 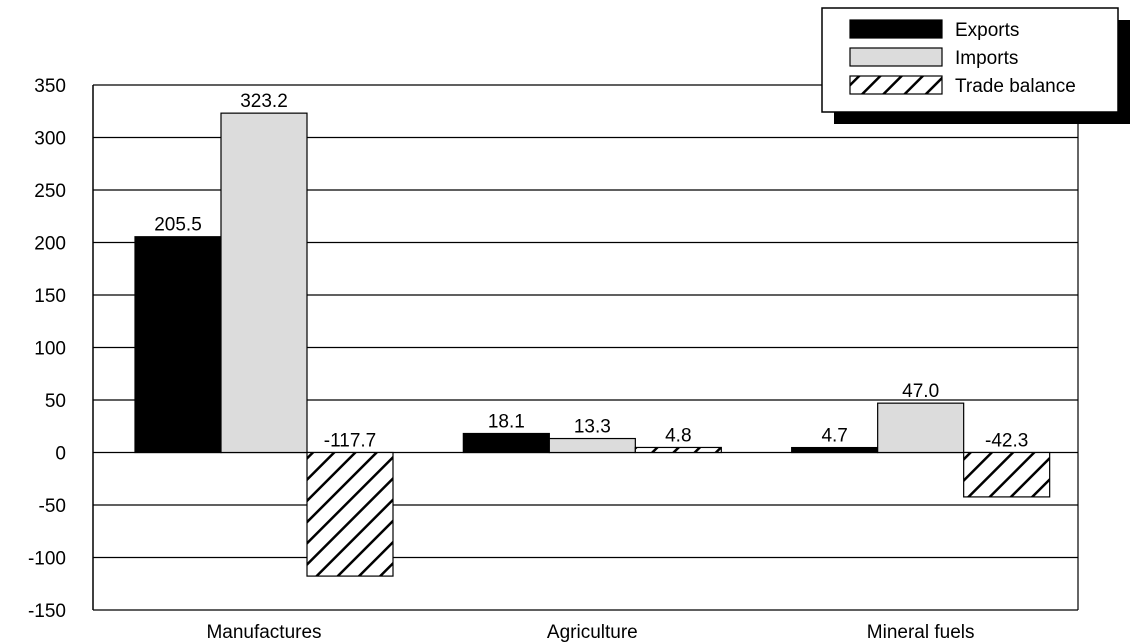 I want to click on data-label: 205.5, so click(x=178, y=225).